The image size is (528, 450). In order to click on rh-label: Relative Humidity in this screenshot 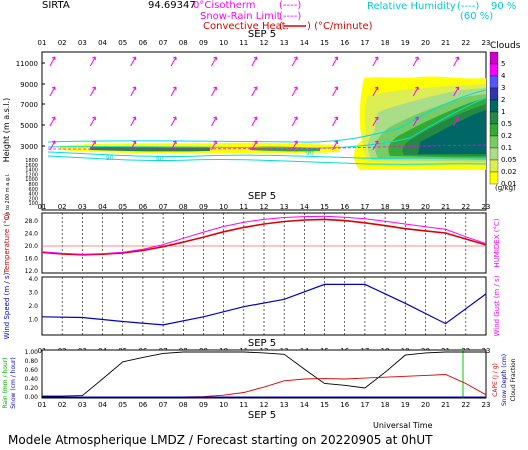, I will do `click(411, 6)`.